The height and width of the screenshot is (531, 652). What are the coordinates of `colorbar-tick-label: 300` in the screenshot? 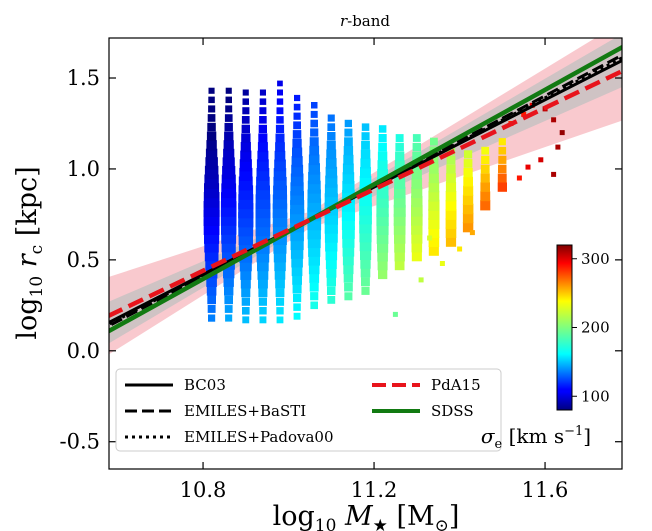 It's located at (595, 259).